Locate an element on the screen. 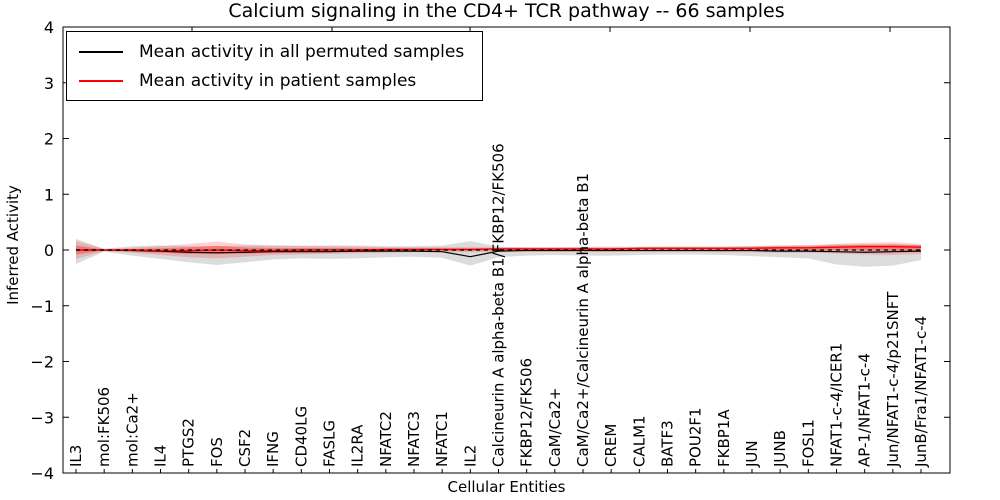 The width and height of the screenshot is (1000, 500). x-entity-label: CREM is located at coordinates (611, 445).